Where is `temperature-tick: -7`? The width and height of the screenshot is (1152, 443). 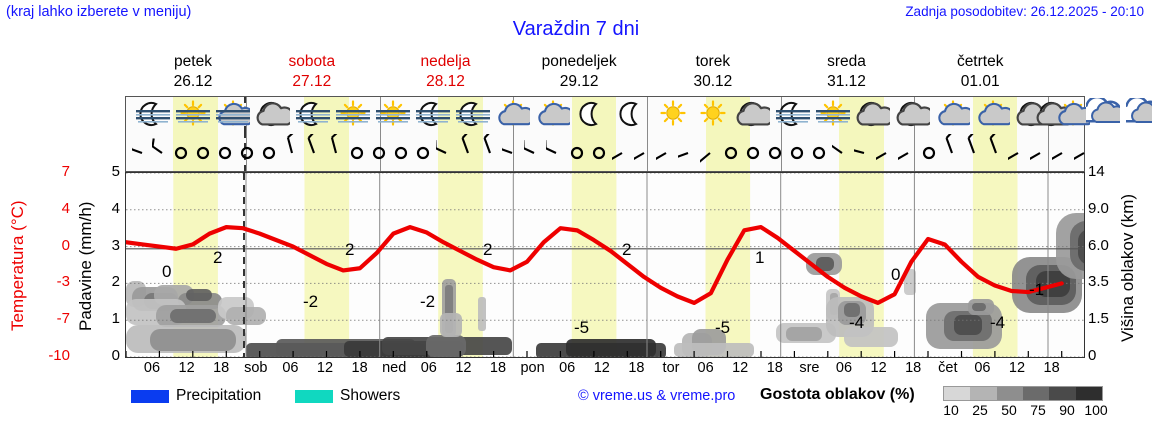
temperature-tick: -7 is located at coordinates (63, 319).